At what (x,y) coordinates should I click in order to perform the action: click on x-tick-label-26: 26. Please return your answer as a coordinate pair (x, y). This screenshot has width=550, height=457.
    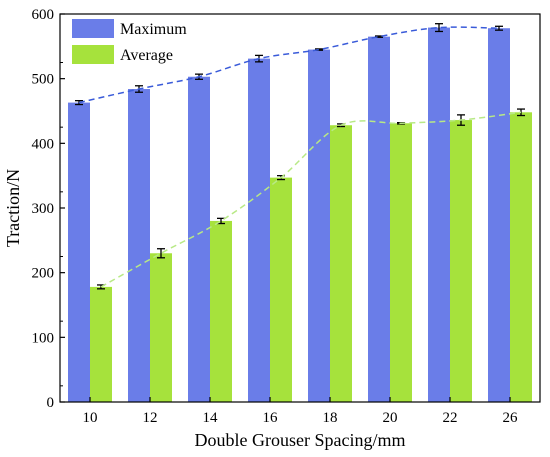
    Looking at the image, I should click on (511, 418).